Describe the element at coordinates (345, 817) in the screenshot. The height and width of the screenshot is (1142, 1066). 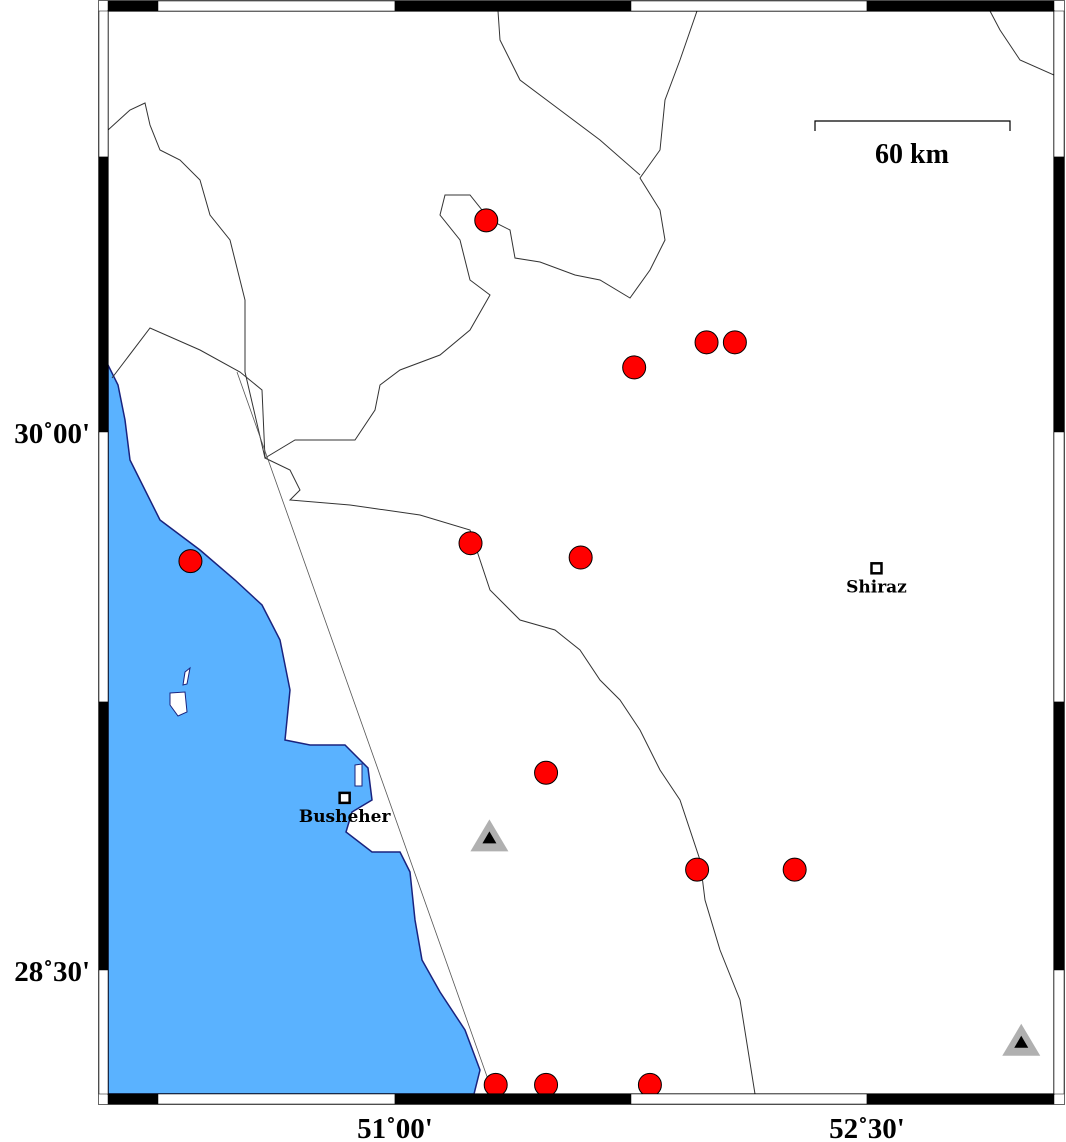
I see `city-label: Busheher` at that location.